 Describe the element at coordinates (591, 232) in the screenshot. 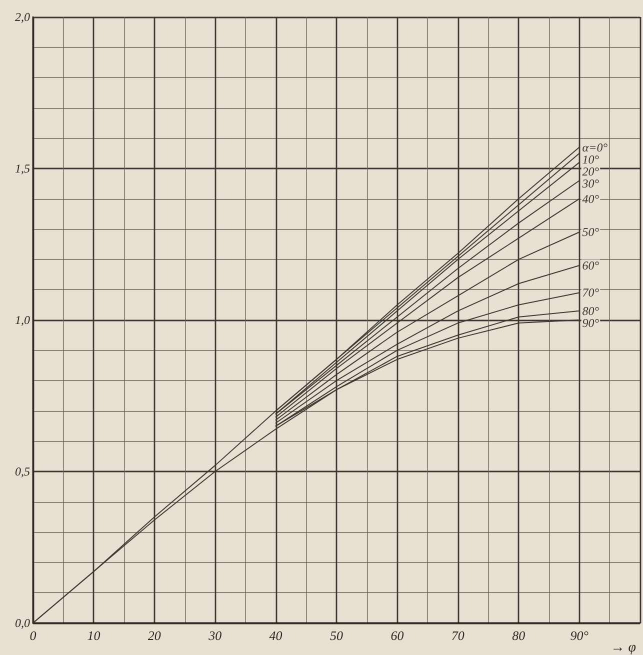

I see `series-label: 50°` at that location.